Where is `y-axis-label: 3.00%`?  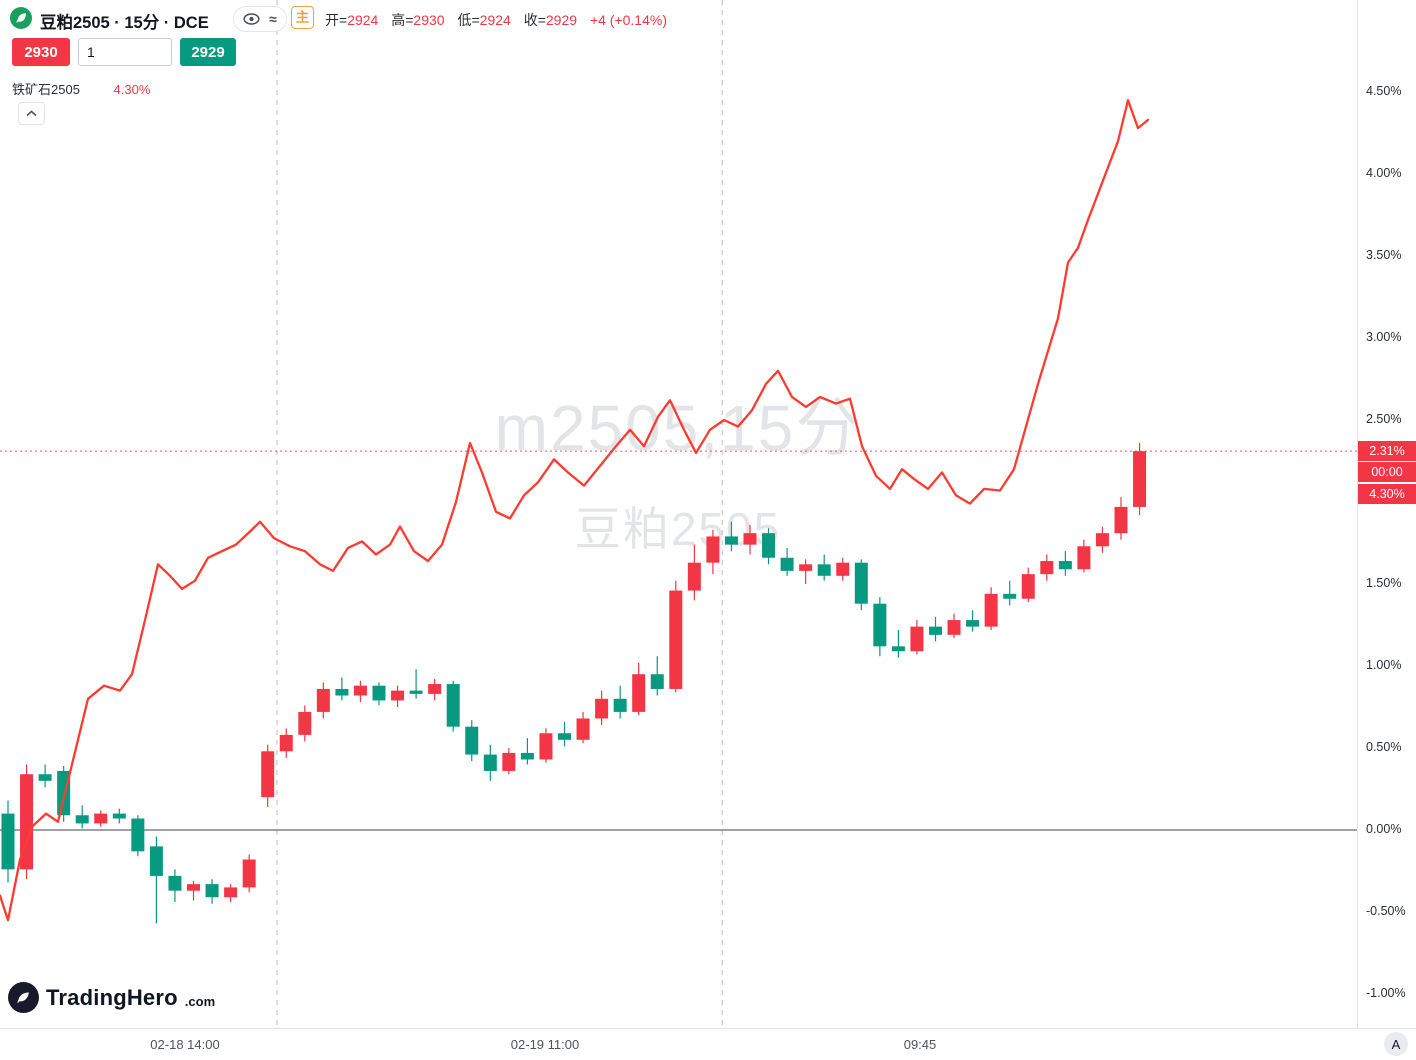
y-axis-label: 3.00% is located at coordinates (1384, 337).